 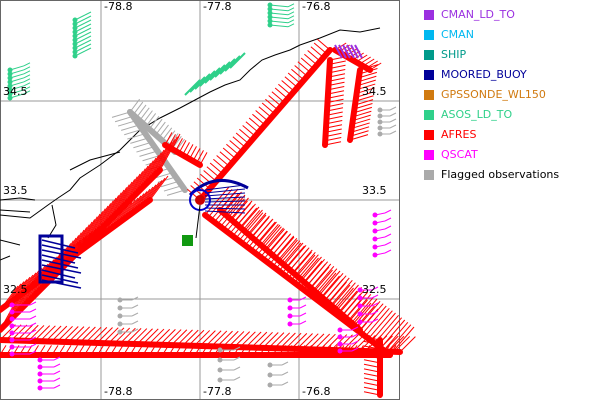 I want to click on lat-label: 33.5, so click(x=15, y=190).